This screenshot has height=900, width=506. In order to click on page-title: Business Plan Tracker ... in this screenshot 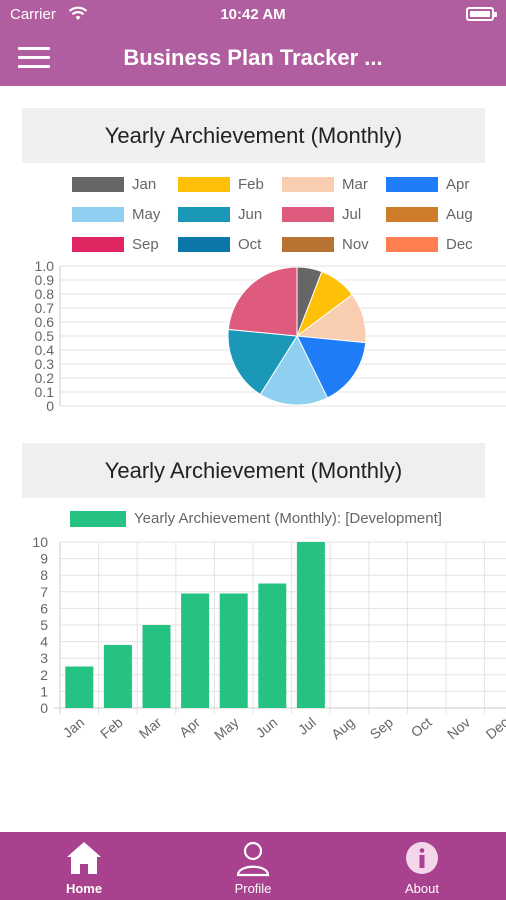, I will do `click(253, 57)`.